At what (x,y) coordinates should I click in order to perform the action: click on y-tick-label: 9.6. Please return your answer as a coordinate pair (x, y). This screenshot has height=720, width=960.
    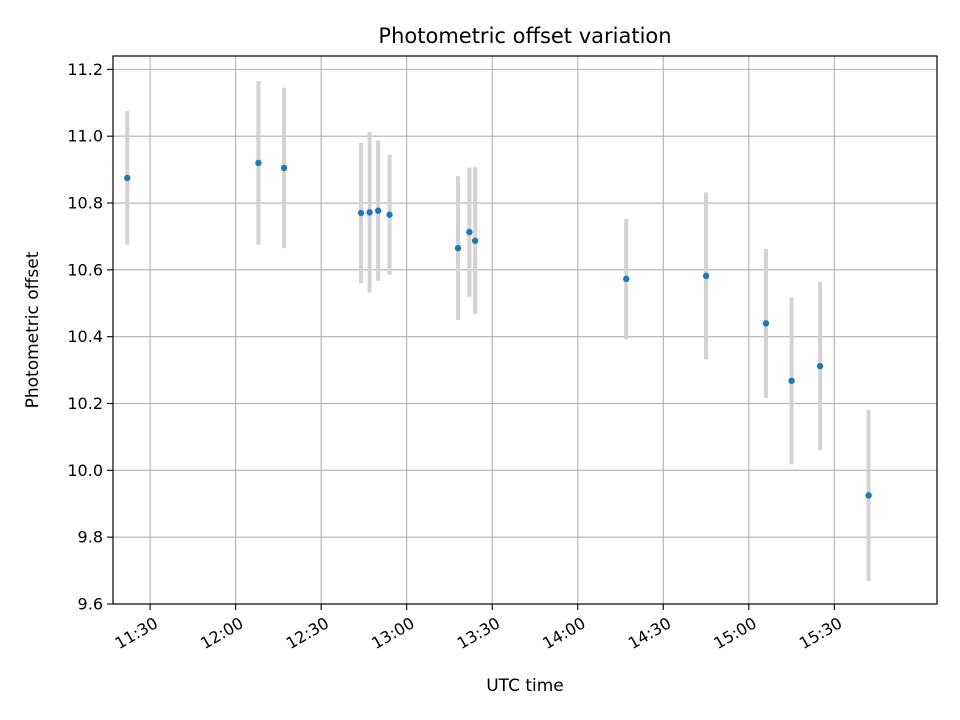
    Looking at the image, I should click on (90, 604).